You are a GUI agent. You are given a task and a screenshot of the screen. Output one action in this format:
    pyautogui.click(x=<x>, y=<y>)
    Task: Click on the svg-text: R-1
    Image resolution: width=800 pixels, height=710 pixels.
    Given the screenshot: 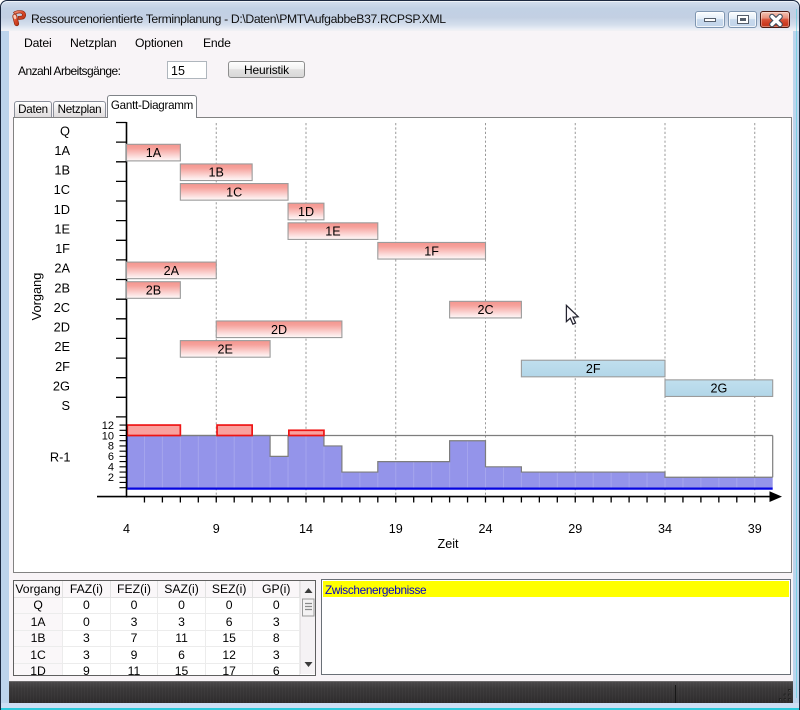 What is the action you would take?
    pyautogui.click(x=60, y=457)
    